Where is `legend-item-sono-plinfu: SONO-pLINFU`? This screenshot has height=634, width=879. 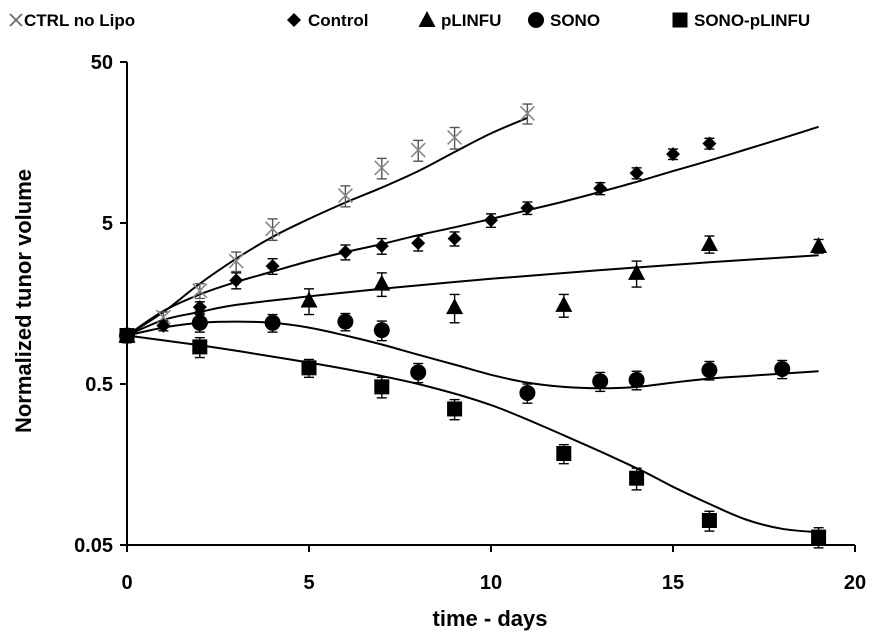 legend-item-sono-plinfu: SONO-pLINFU is located at coordinates (741, 20).